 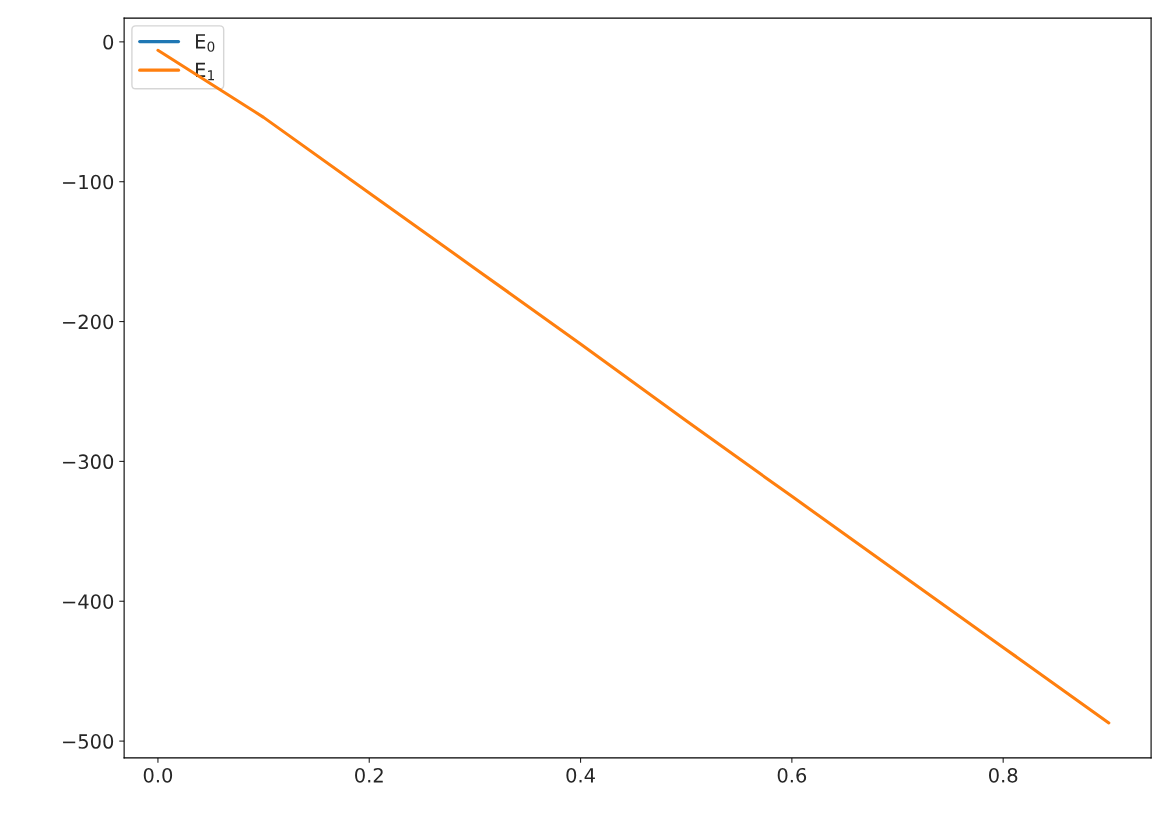 I want to click on y-tick-label: −400, so click(x=88, y=601).